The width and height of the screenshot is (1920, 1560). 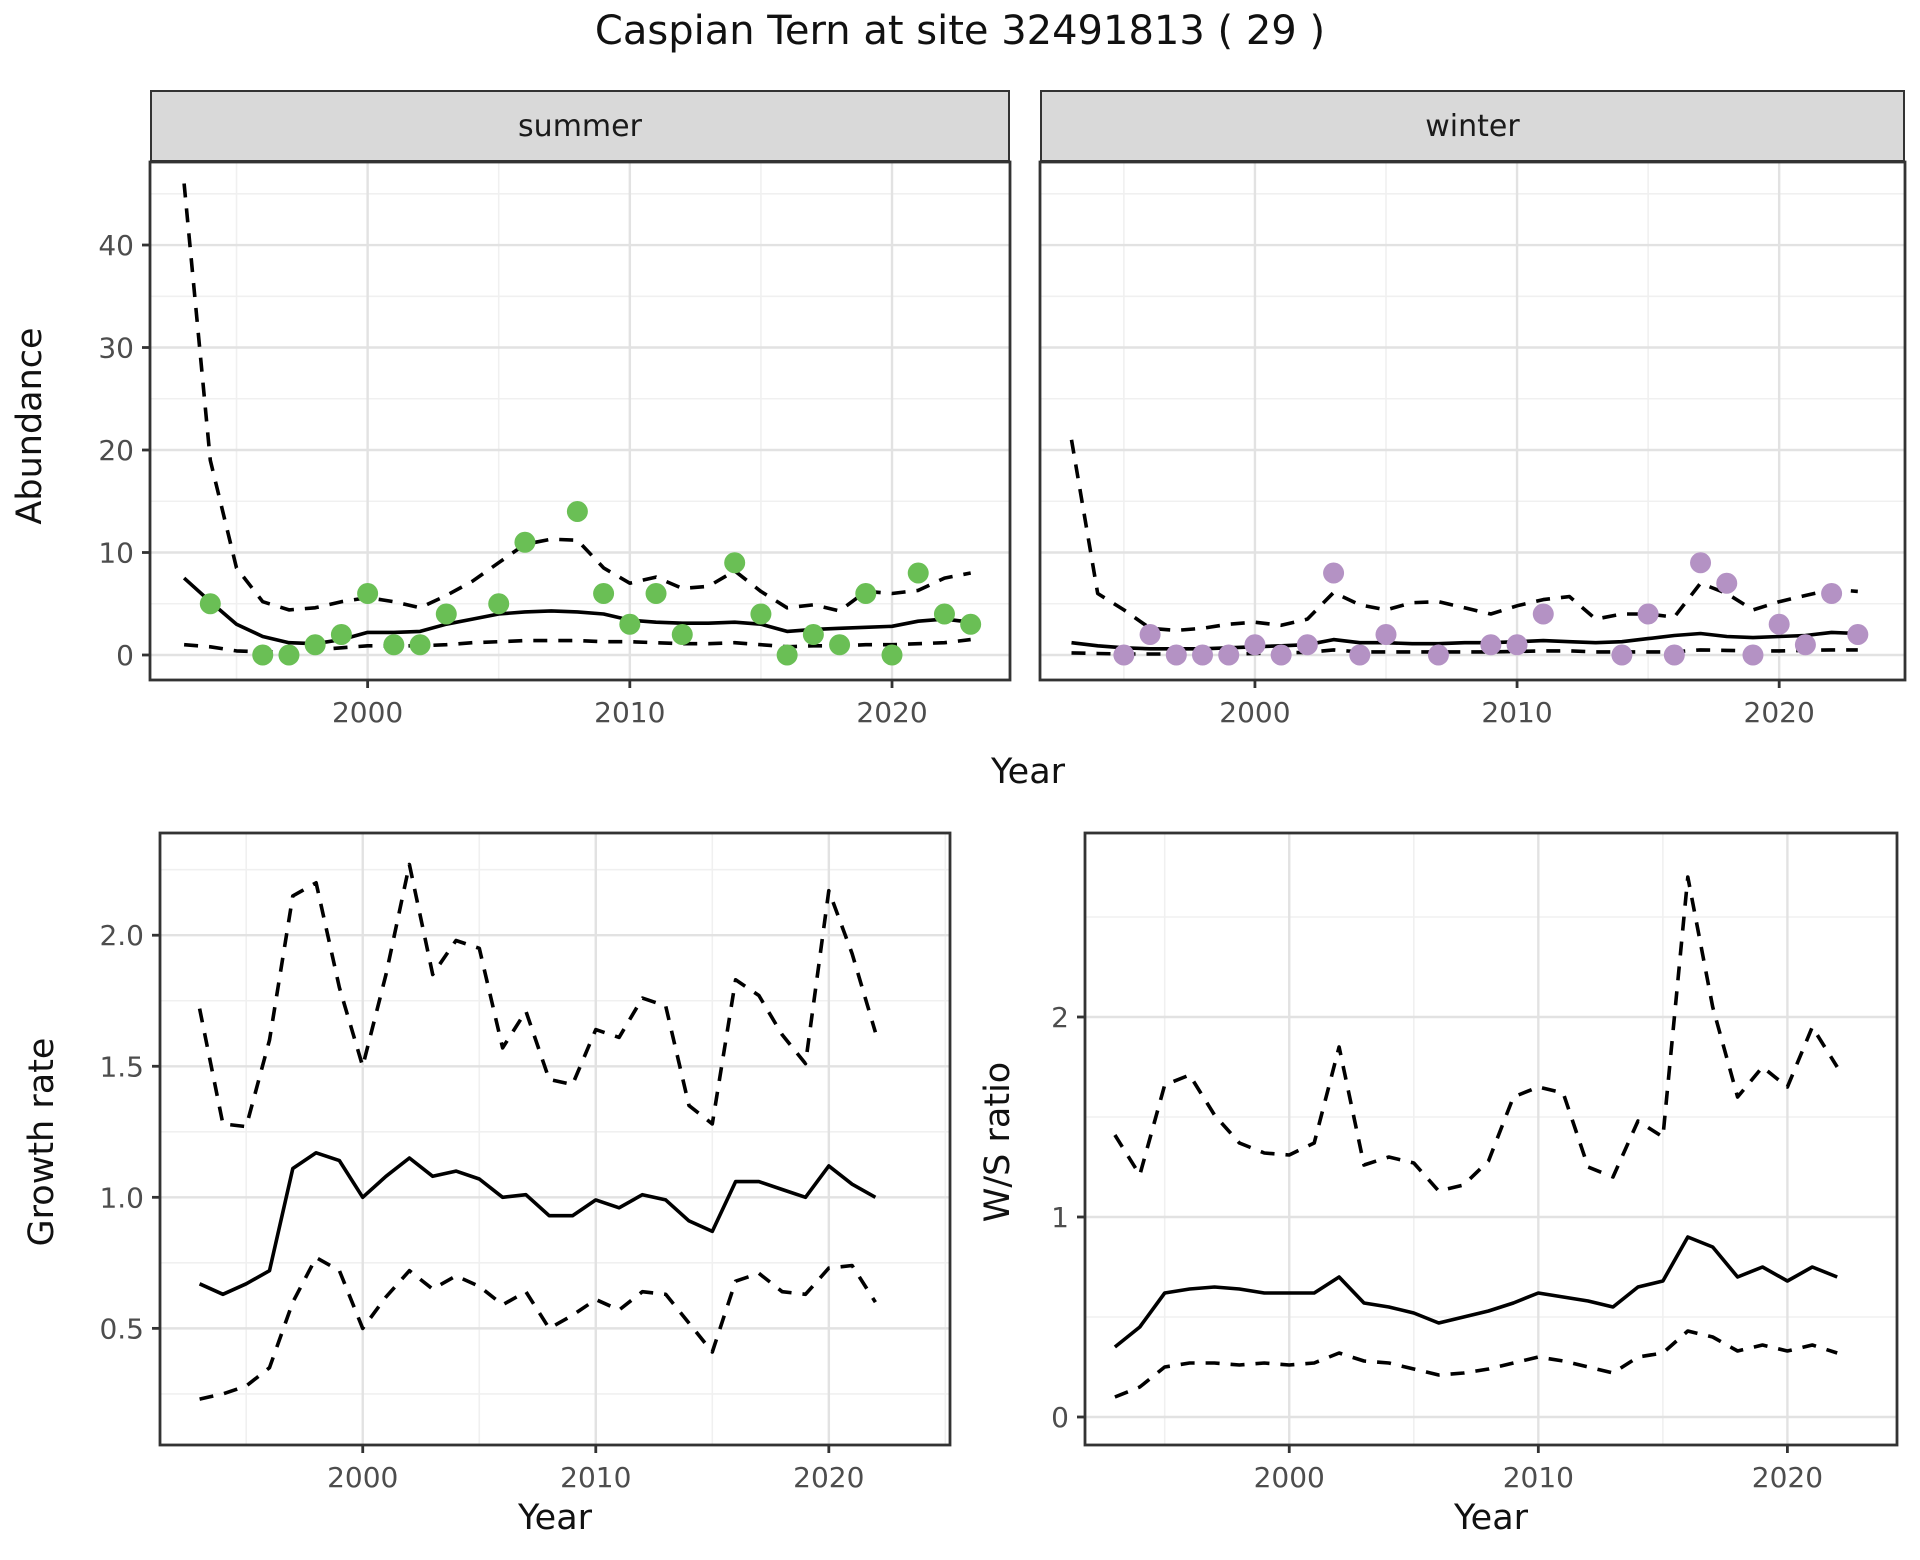 I want to click on y-tick-label: 1, so click(x=1060, y=1217).